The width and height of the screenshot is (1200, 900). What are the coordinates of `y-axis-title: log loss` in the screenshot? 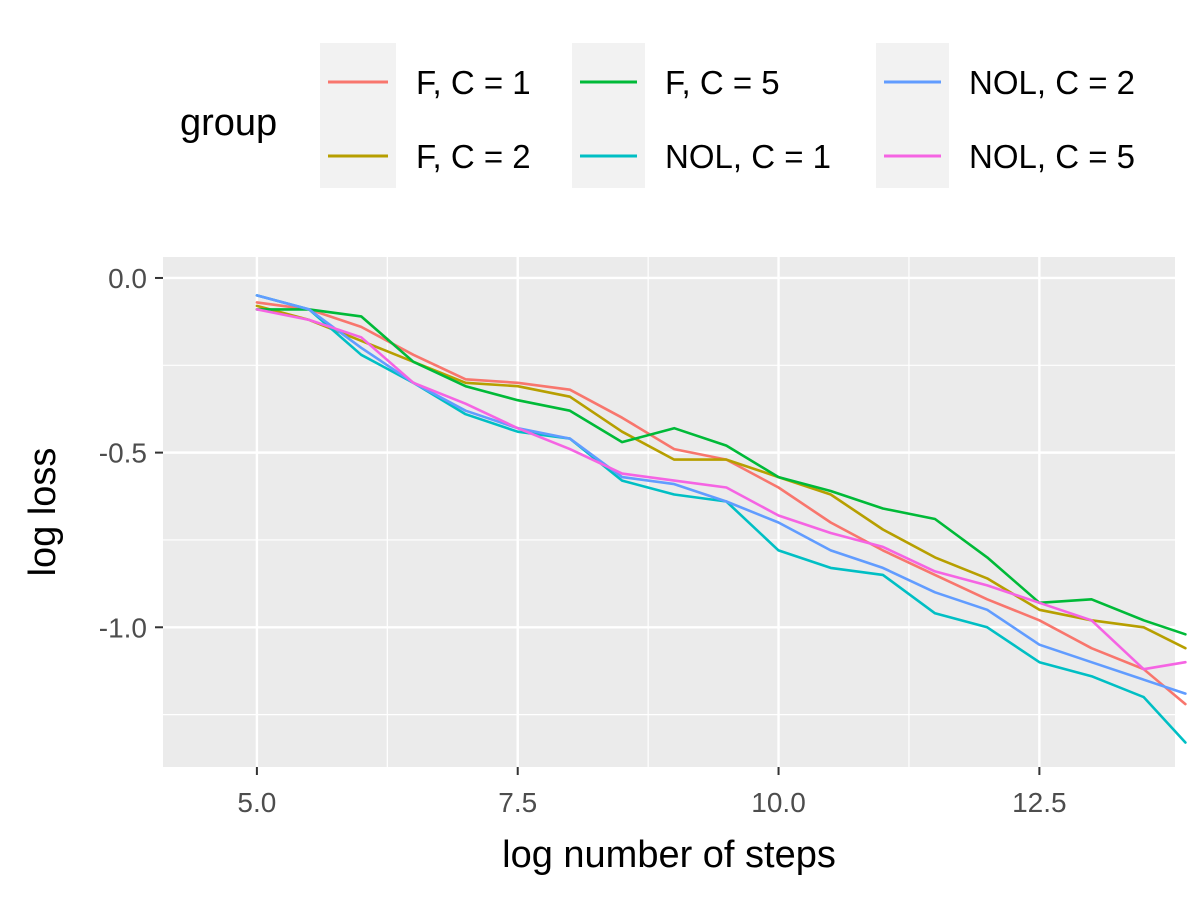 It's located at (43, 512).